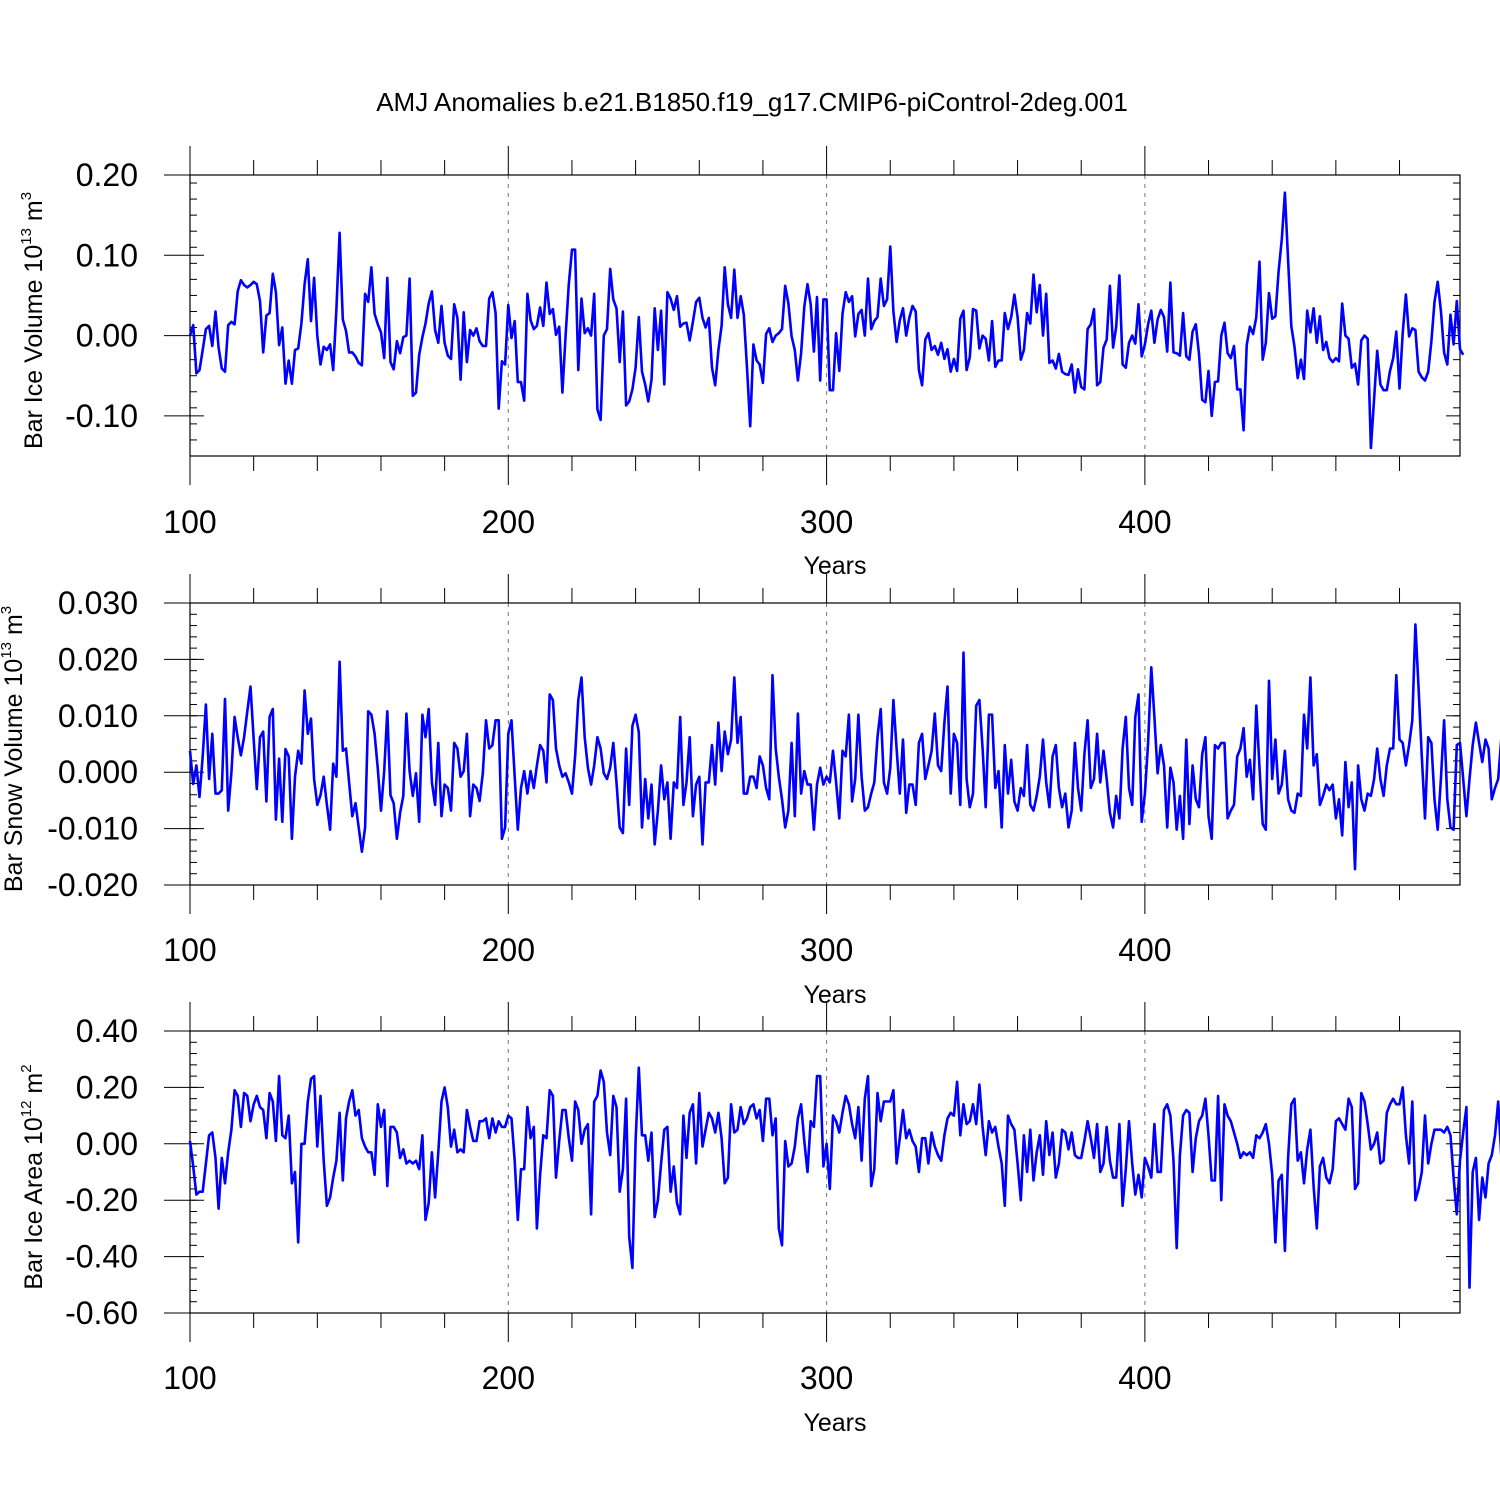 The image size is (1500, 1500). What do you see at coordinates (101, 1257) in the screenshot?
I see `y-tick-label: -0.40` at bounding box center [101, 1257].